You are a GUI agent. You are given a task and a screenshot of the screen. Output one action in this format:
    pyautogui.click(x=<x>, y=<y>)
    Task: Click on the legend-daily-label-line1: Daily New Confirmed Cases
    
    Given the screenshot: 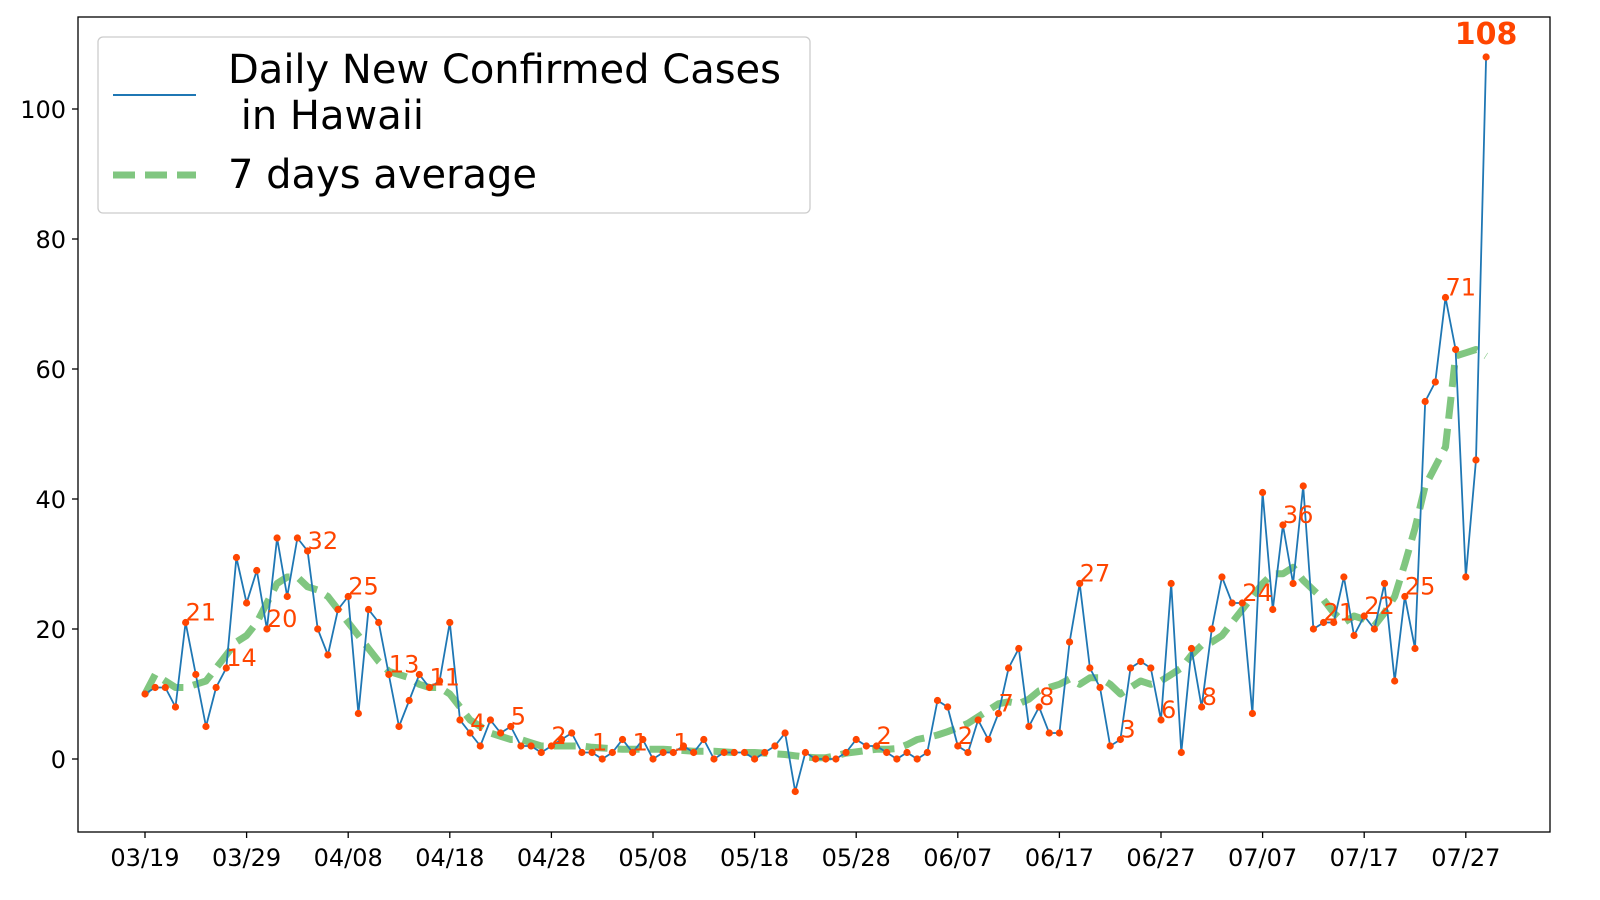 What is the action you would take?
    pyautogui.click(x=504, y=70)
    